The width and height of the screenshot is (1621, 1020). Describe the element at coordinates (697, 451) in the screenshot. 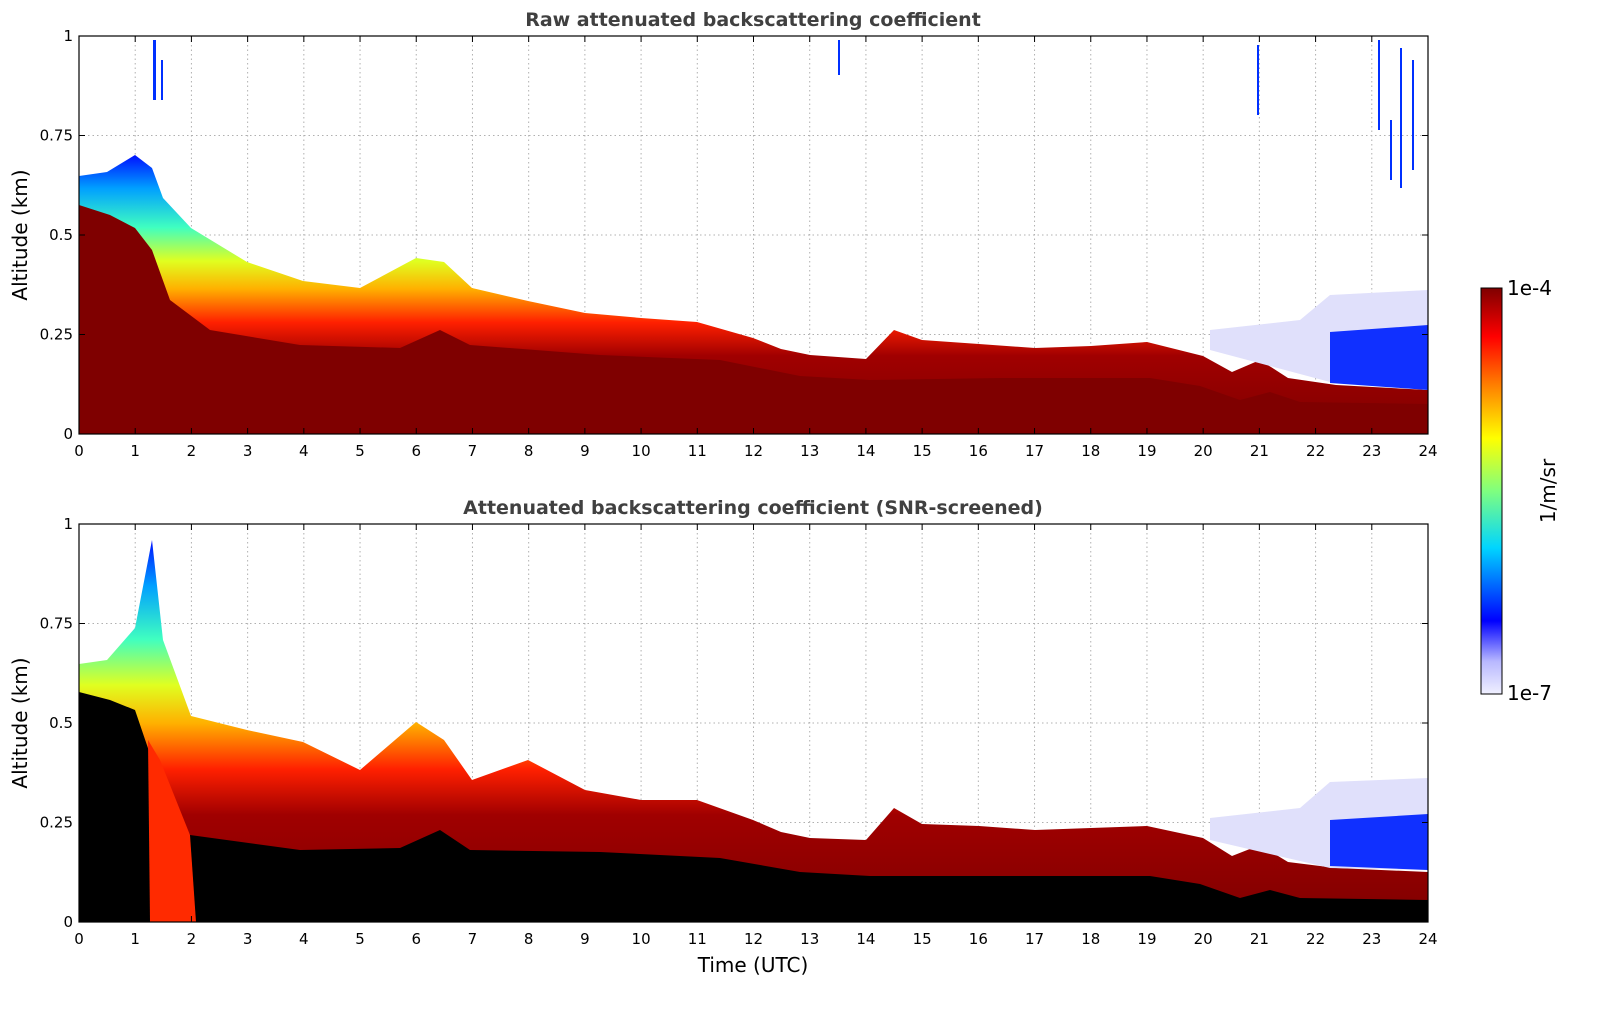

I see `raw-xtick-label-11: 11` at that location.